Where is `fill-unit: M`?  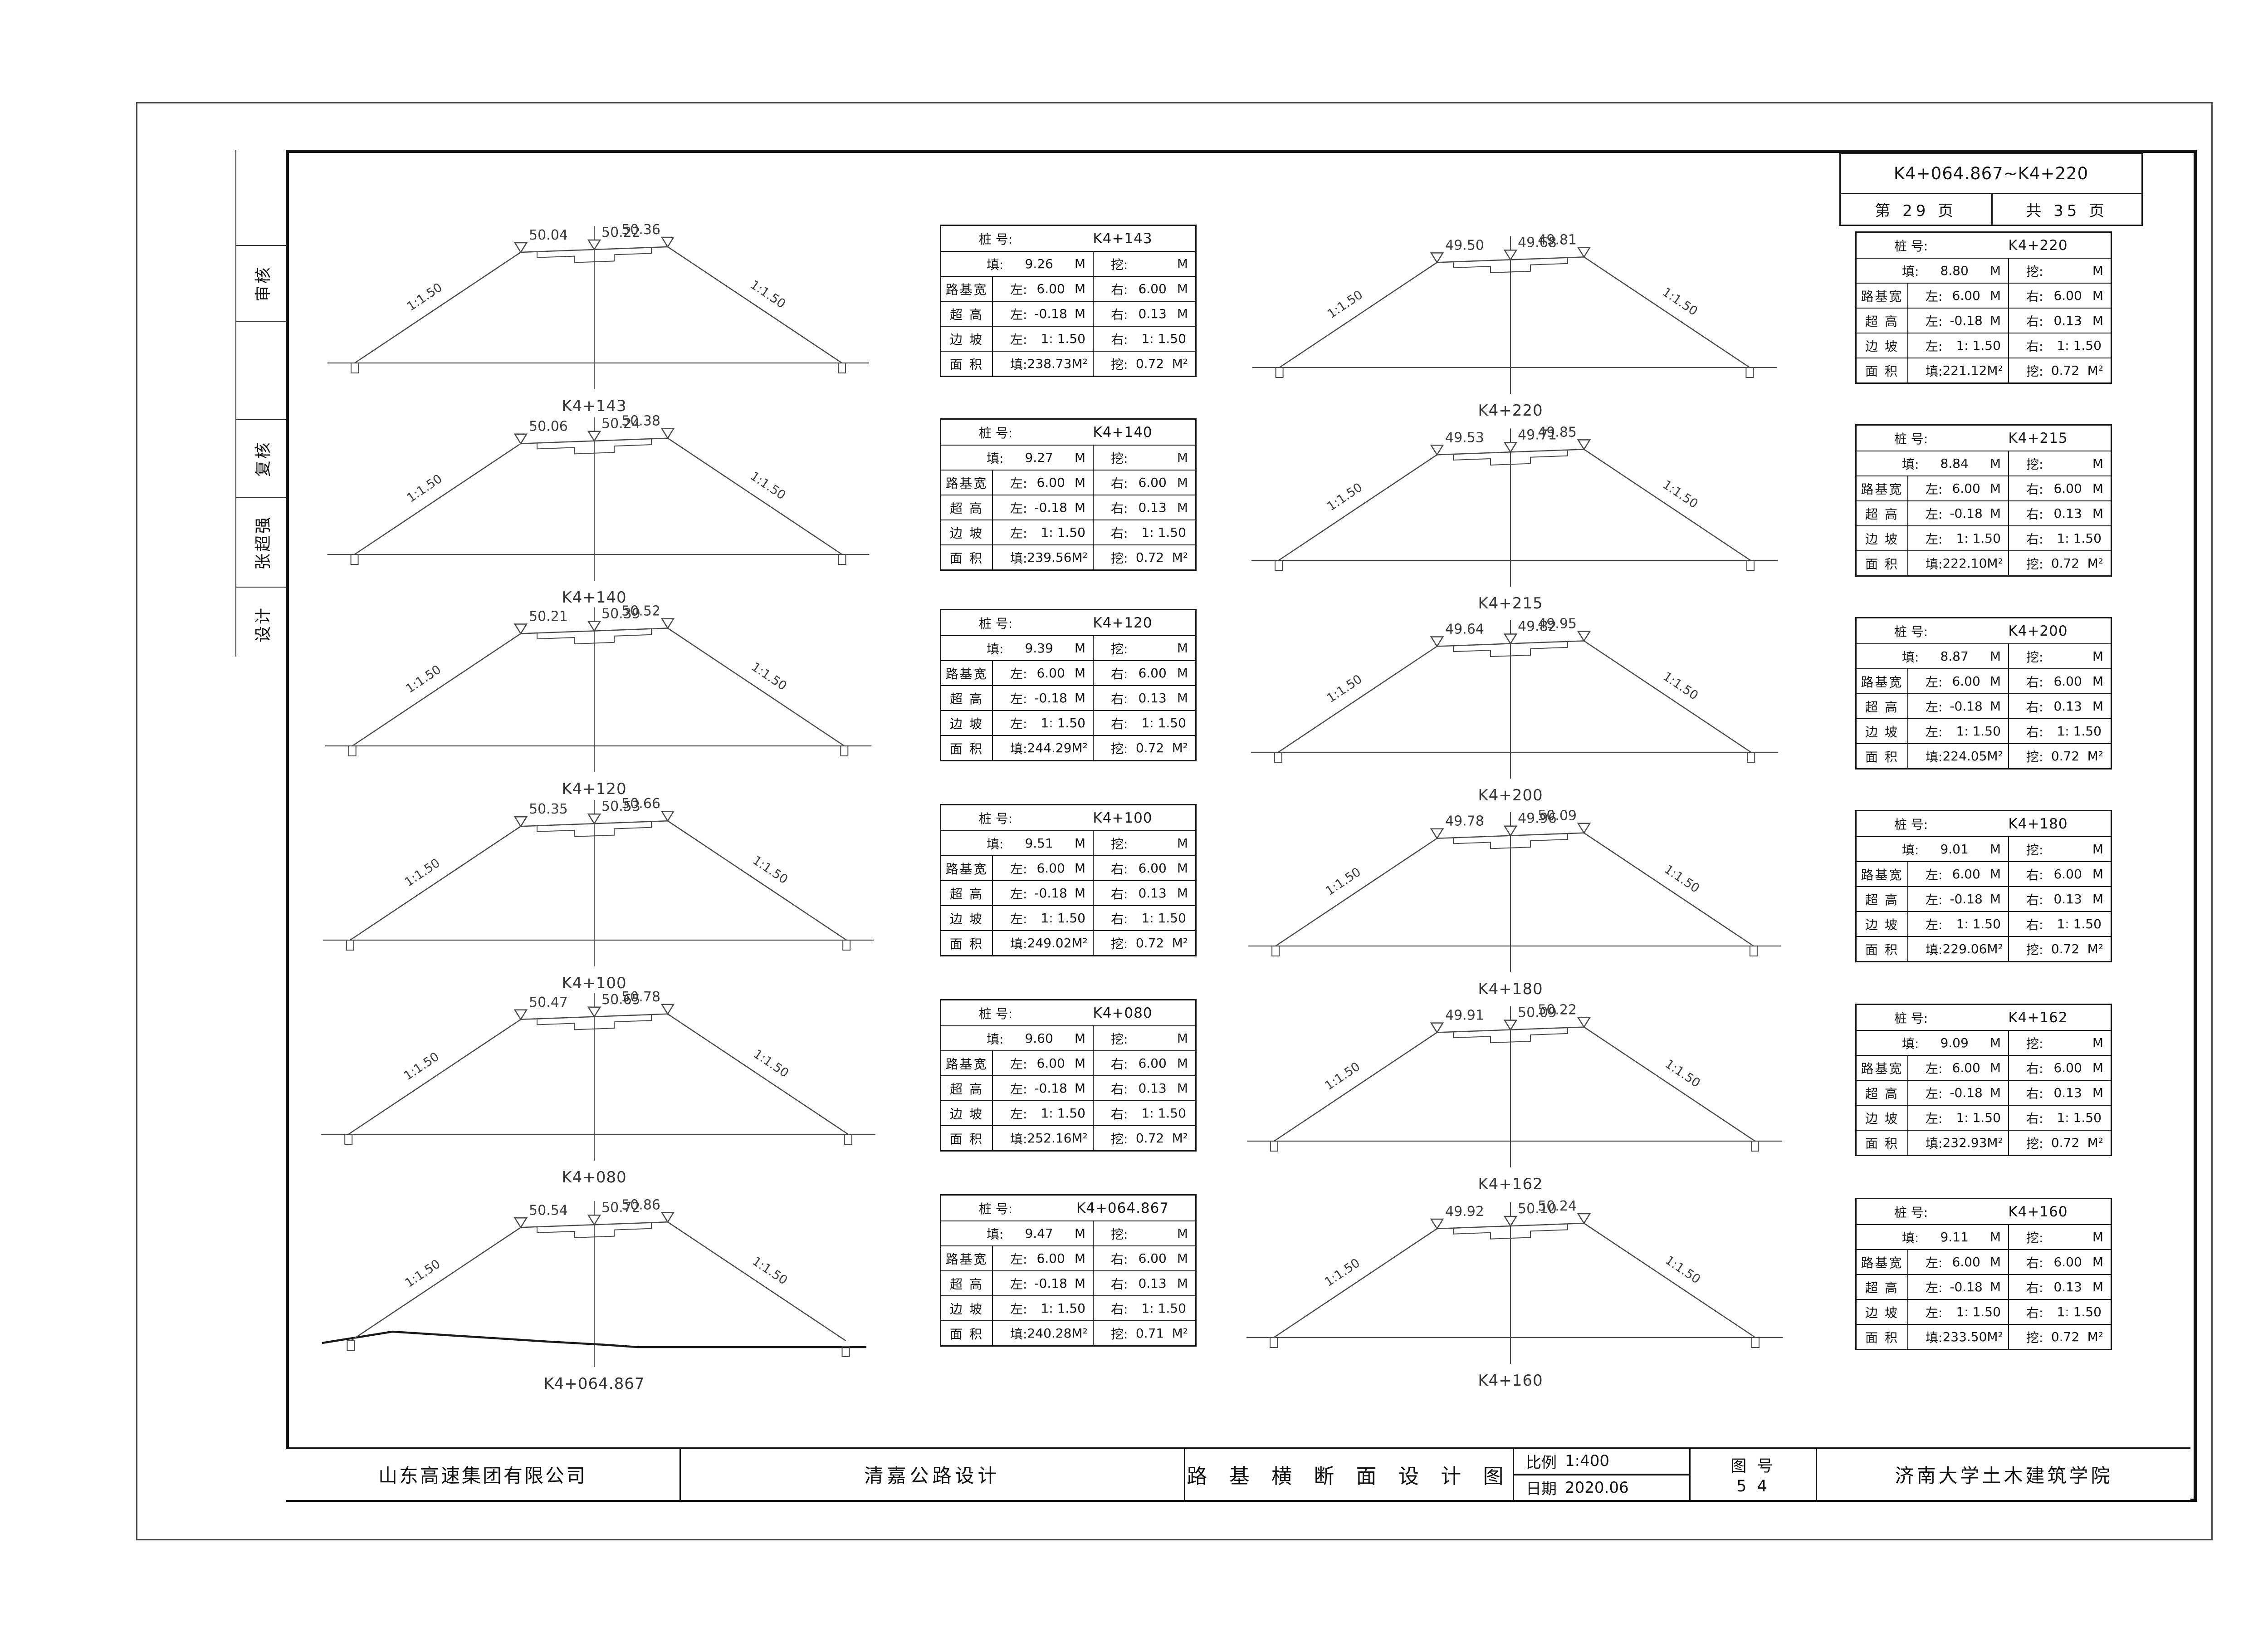
fill-unit: M is located at coordinates (1079, 458).